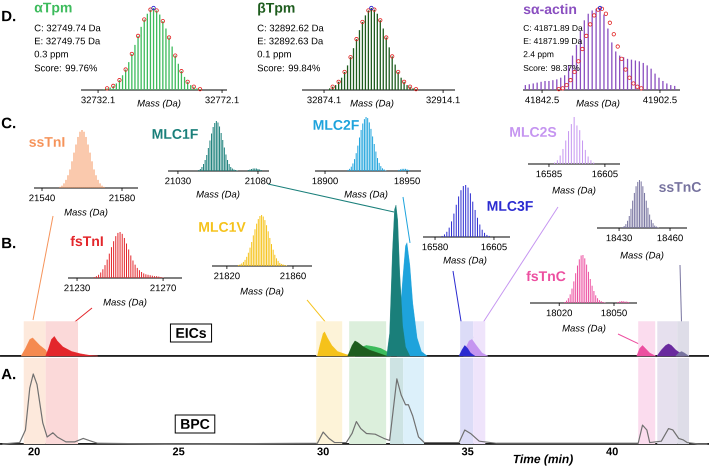 The width and height of the screenshot is (709, 468). Describe the element at coordinates (614, 313) in the screenshot. I see `x-tick-label: 18050` at that location.